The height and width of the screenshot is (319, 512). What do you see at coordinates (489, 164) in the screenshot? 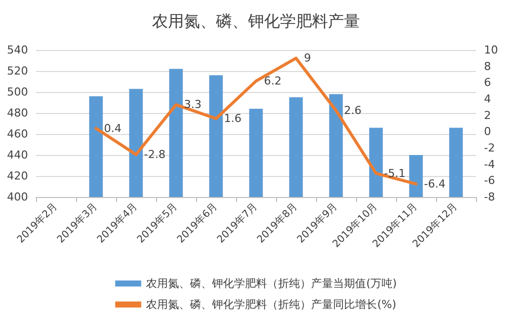
I see `y2-tick-label: -4` at bounding box center [489, 164].